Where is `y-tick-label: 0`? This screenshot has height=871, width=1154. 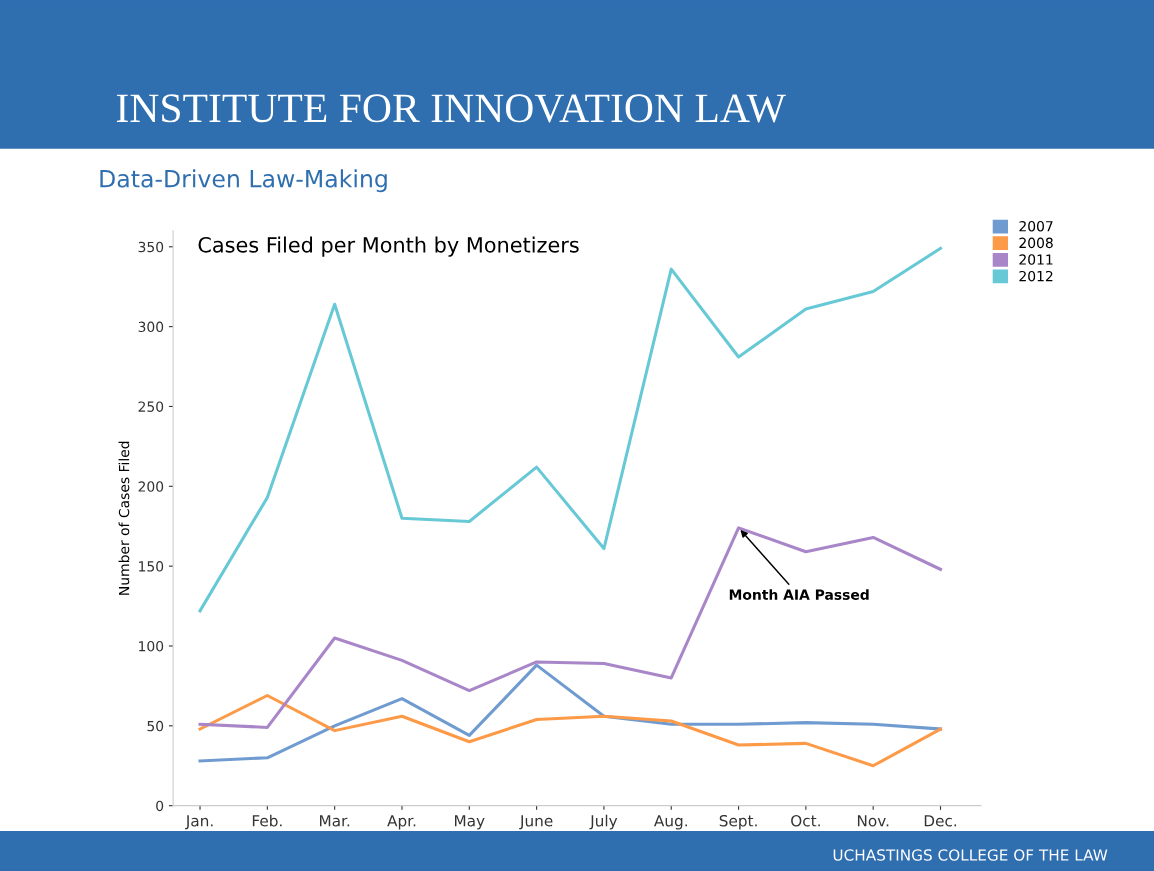
y-tick-label: 0 is located at coordinates (160, 806).